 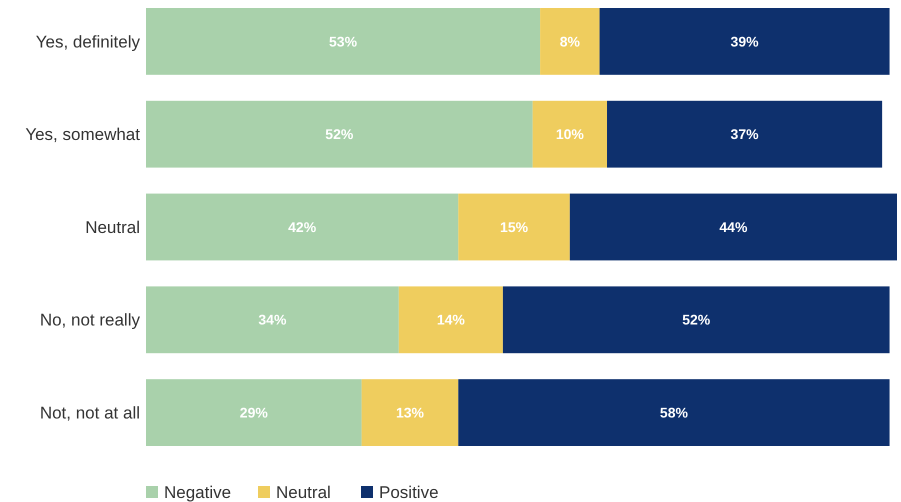 I want to click on data-label: 10%, so click(x=570, y=134).